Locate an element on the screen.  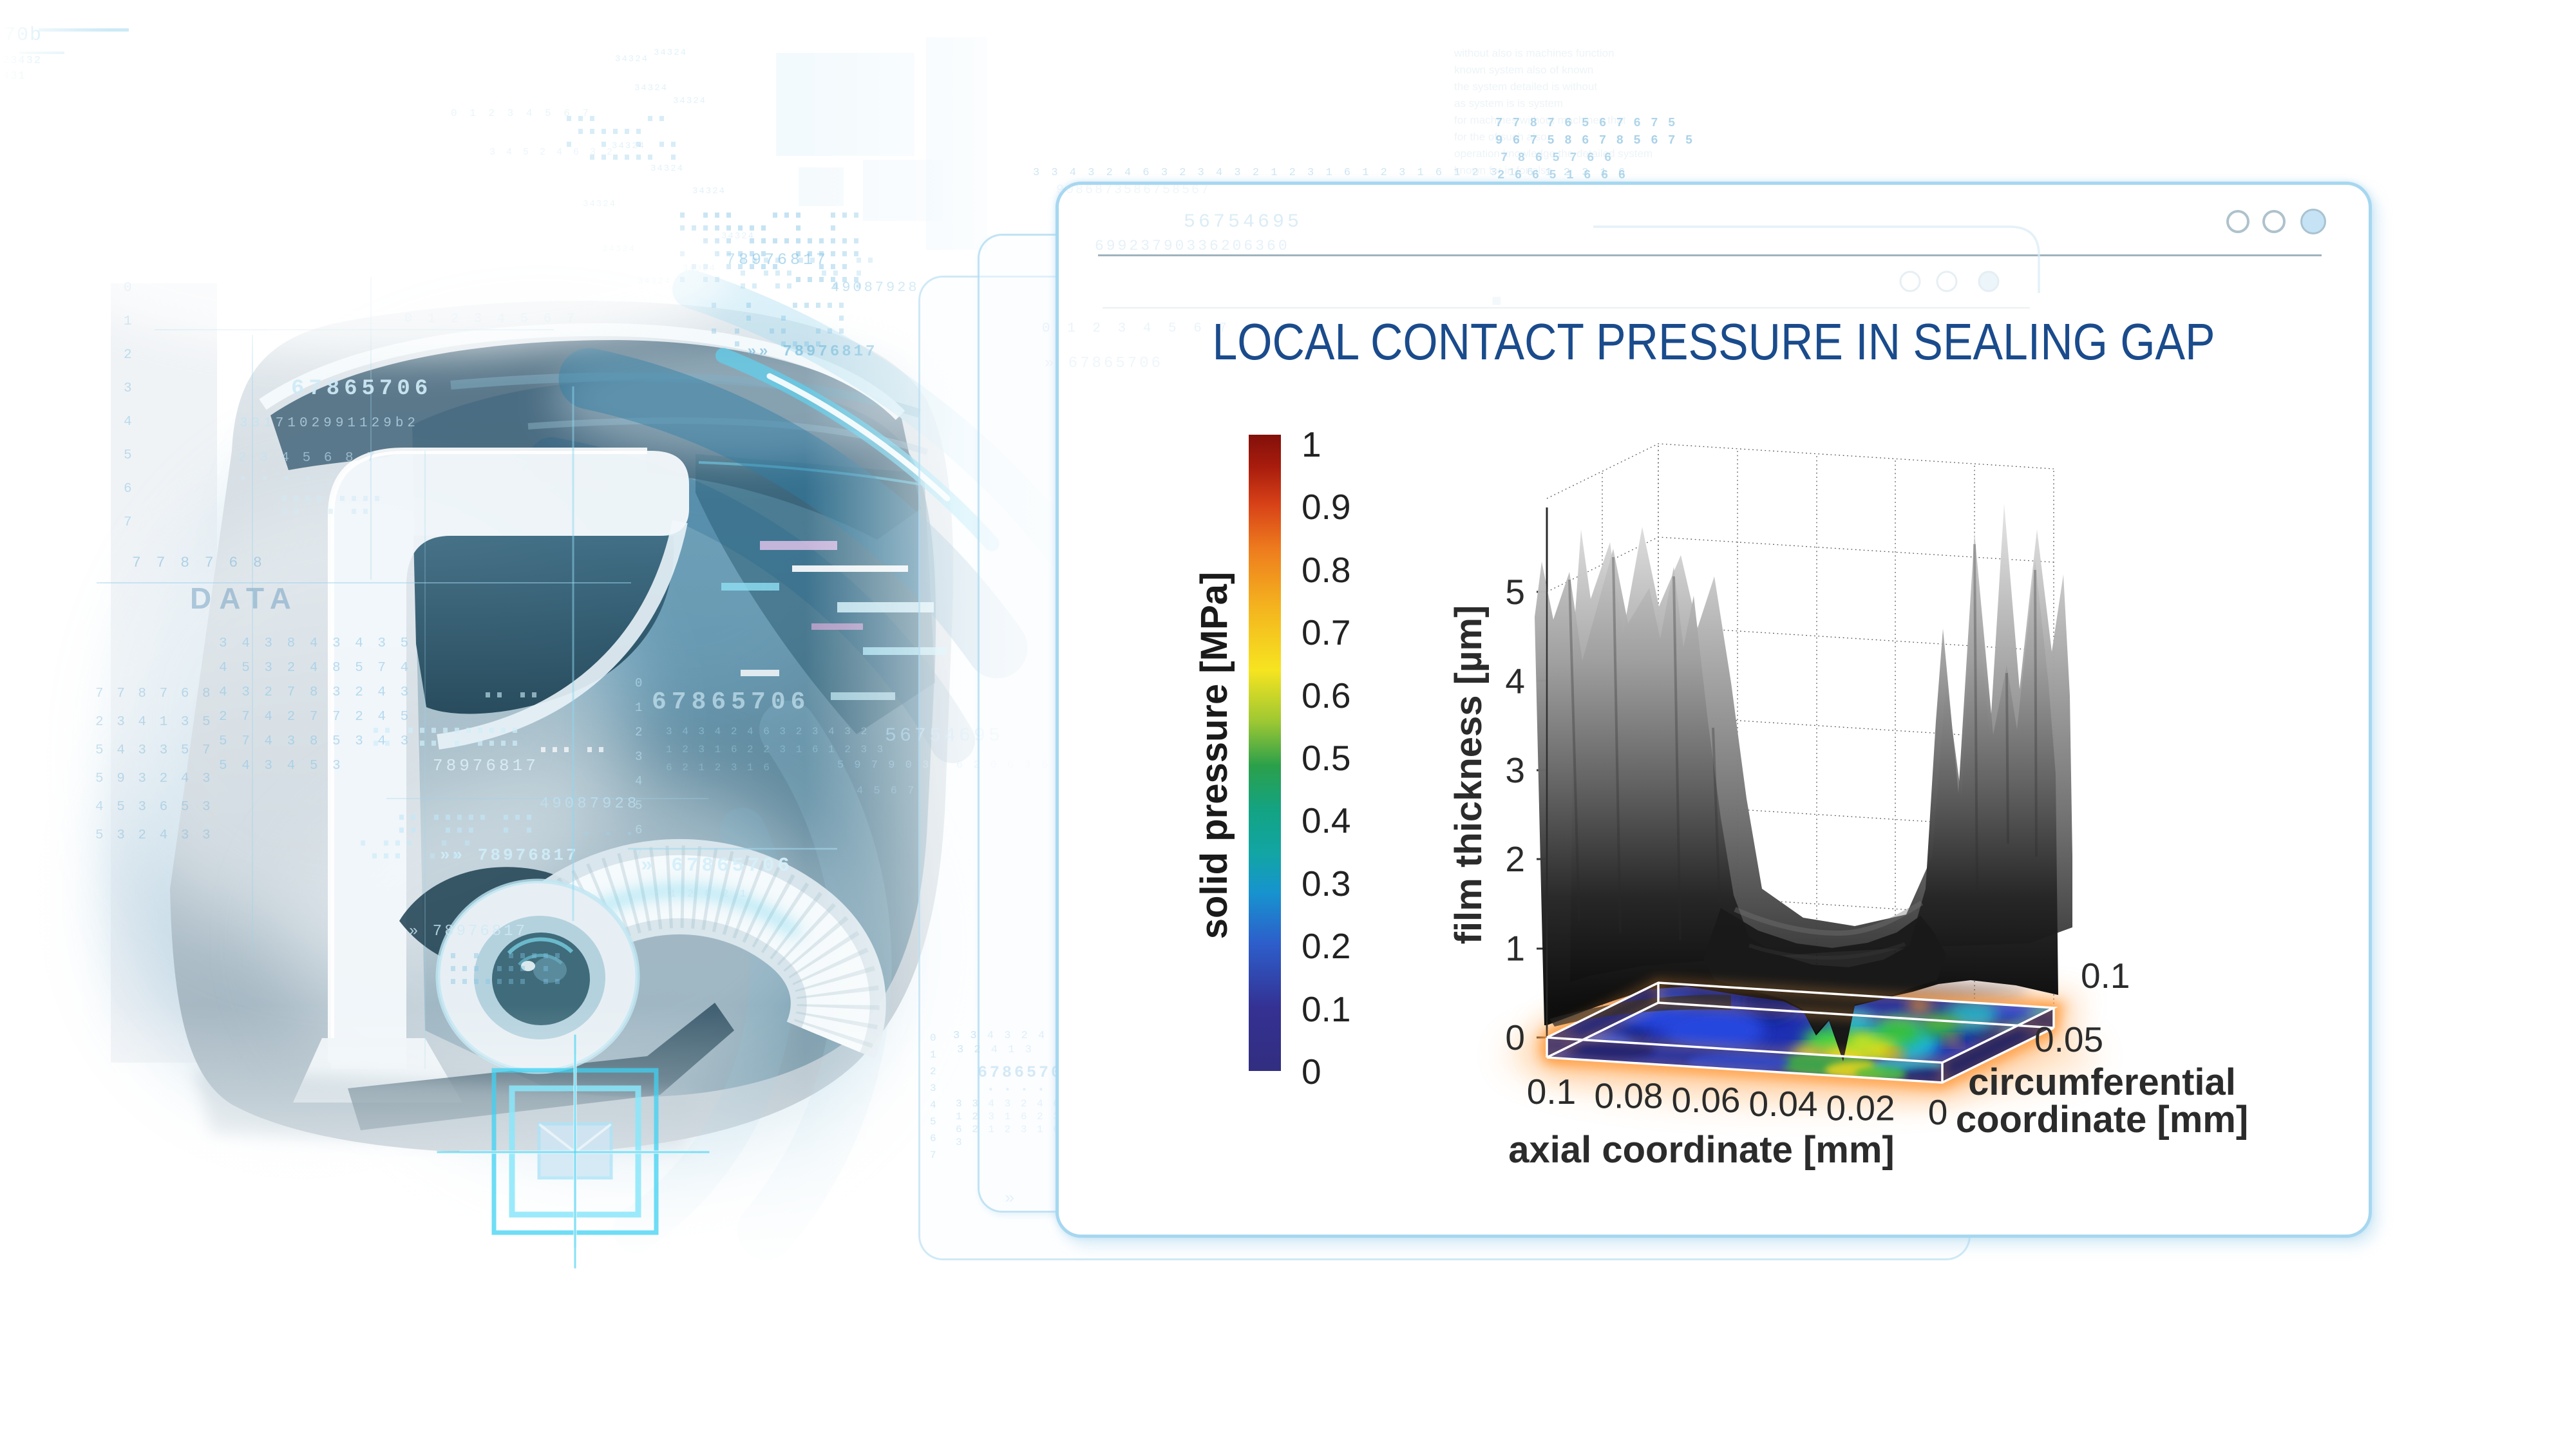
svg-text: 3317102991129b2 is located at coordinates (329, 423).